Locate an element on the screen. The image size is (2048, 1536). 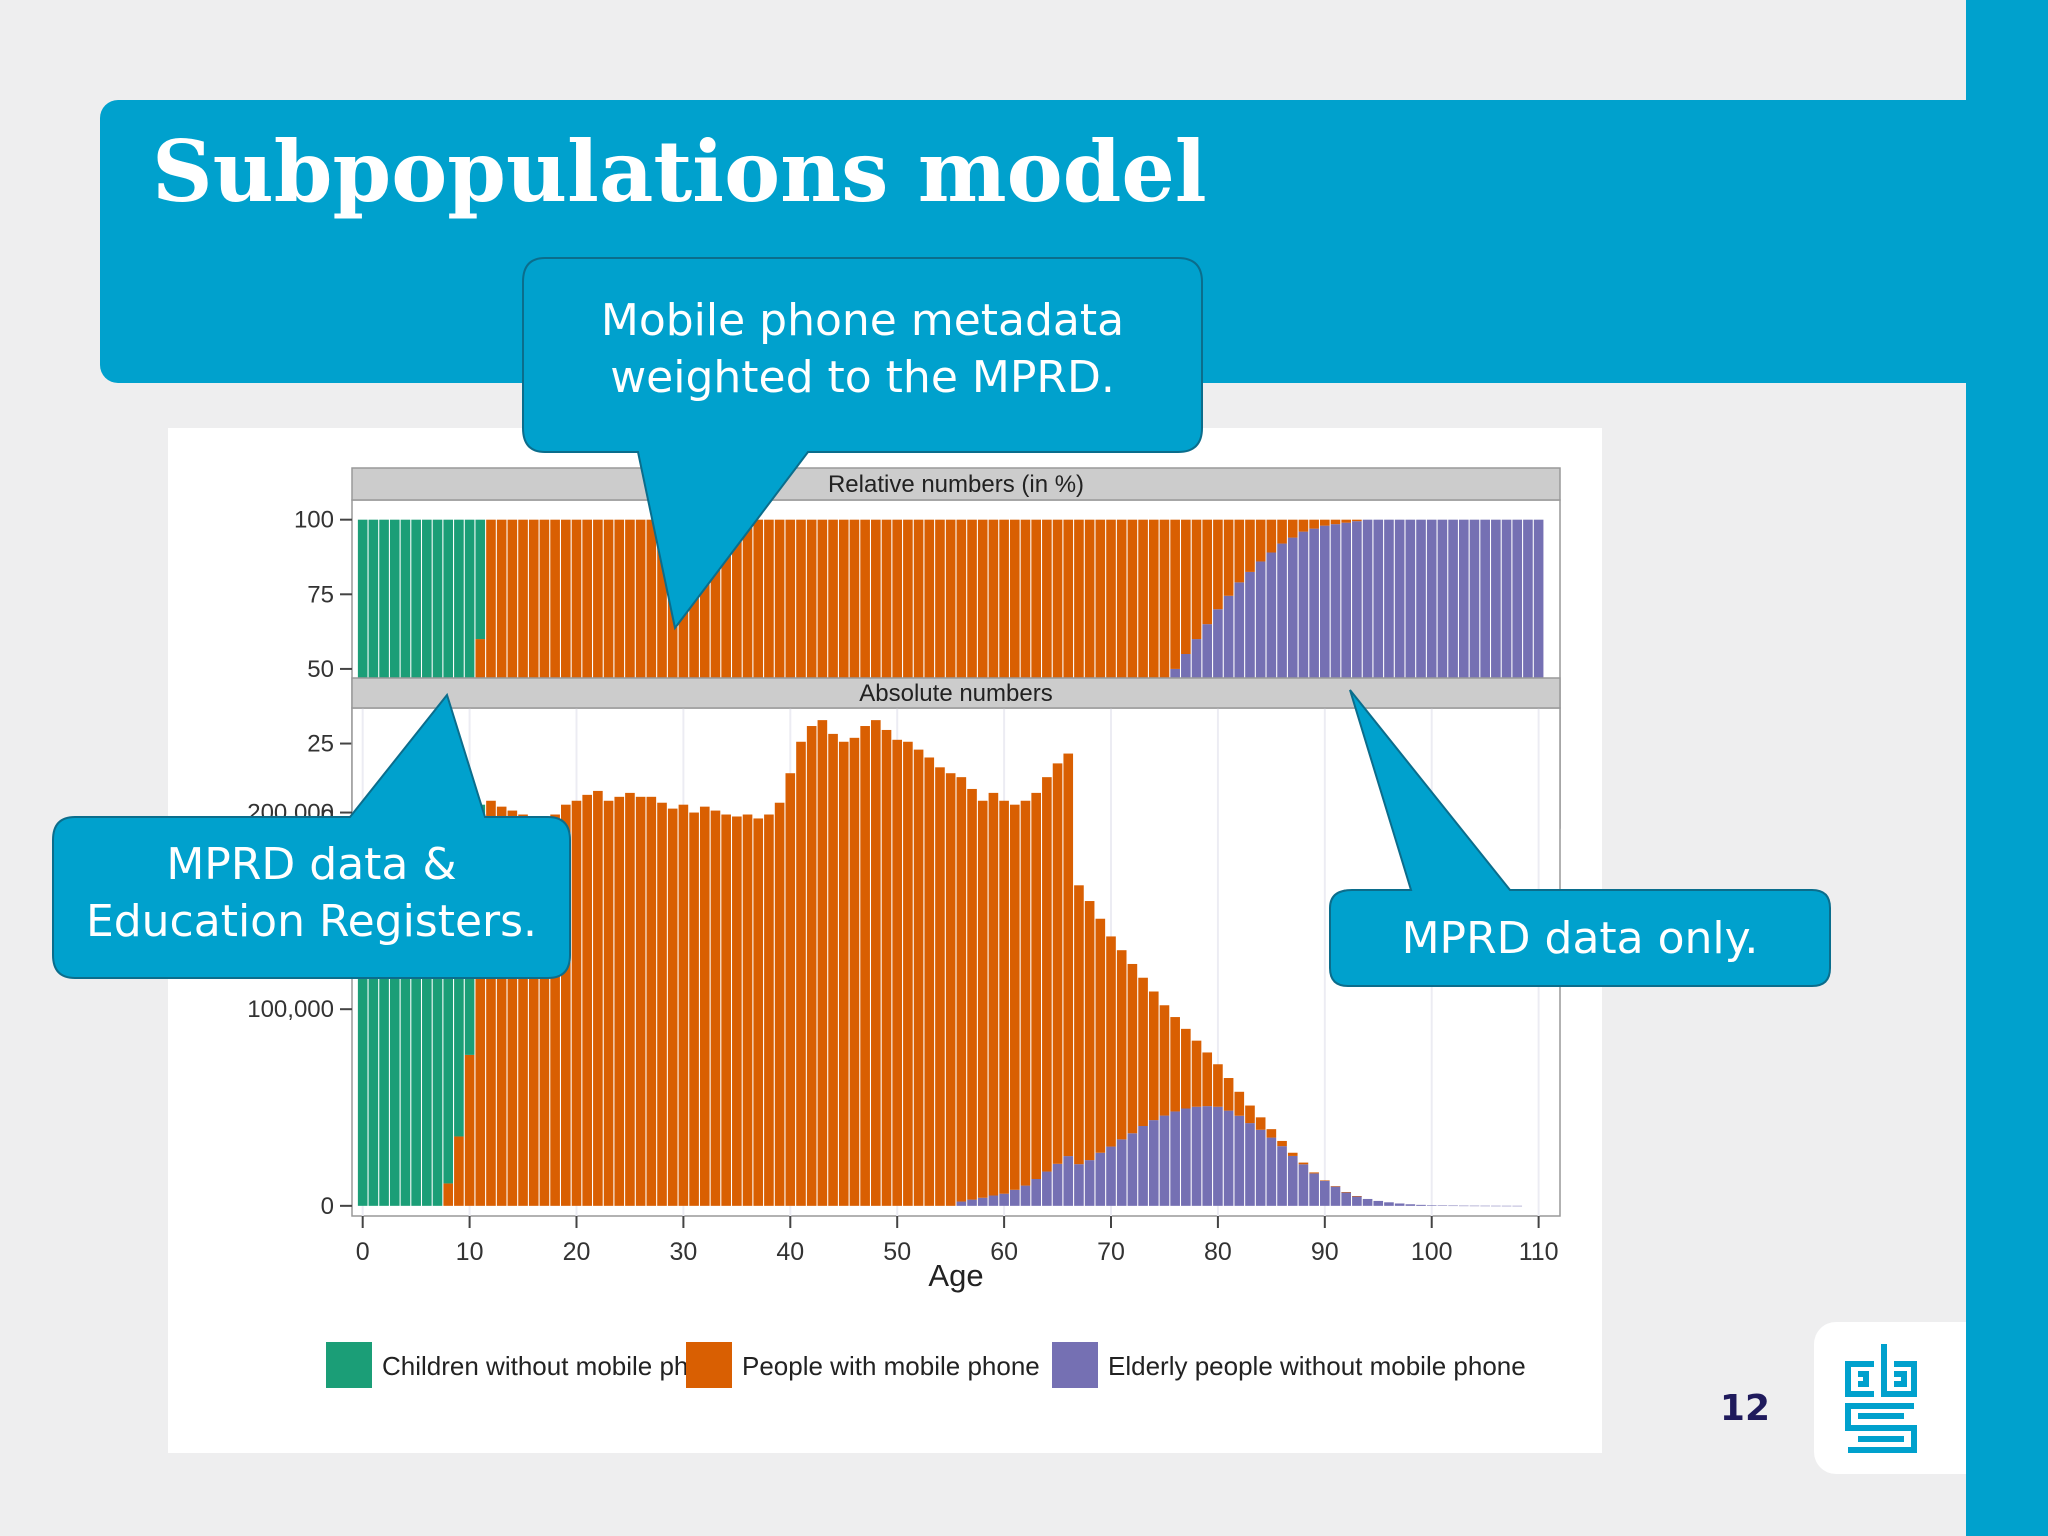
bar-age-98-elderly is located at coordinates (1410, 669).